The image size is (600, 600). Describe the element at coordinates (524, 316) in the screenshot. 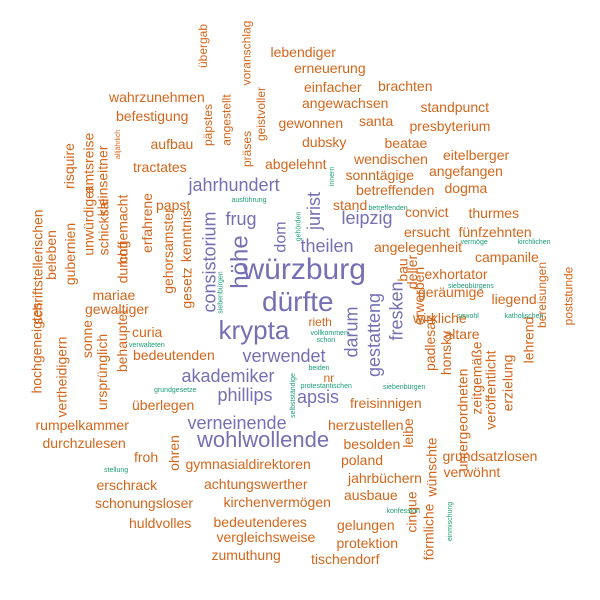

I see `cloud-word: katholischen` at that location.